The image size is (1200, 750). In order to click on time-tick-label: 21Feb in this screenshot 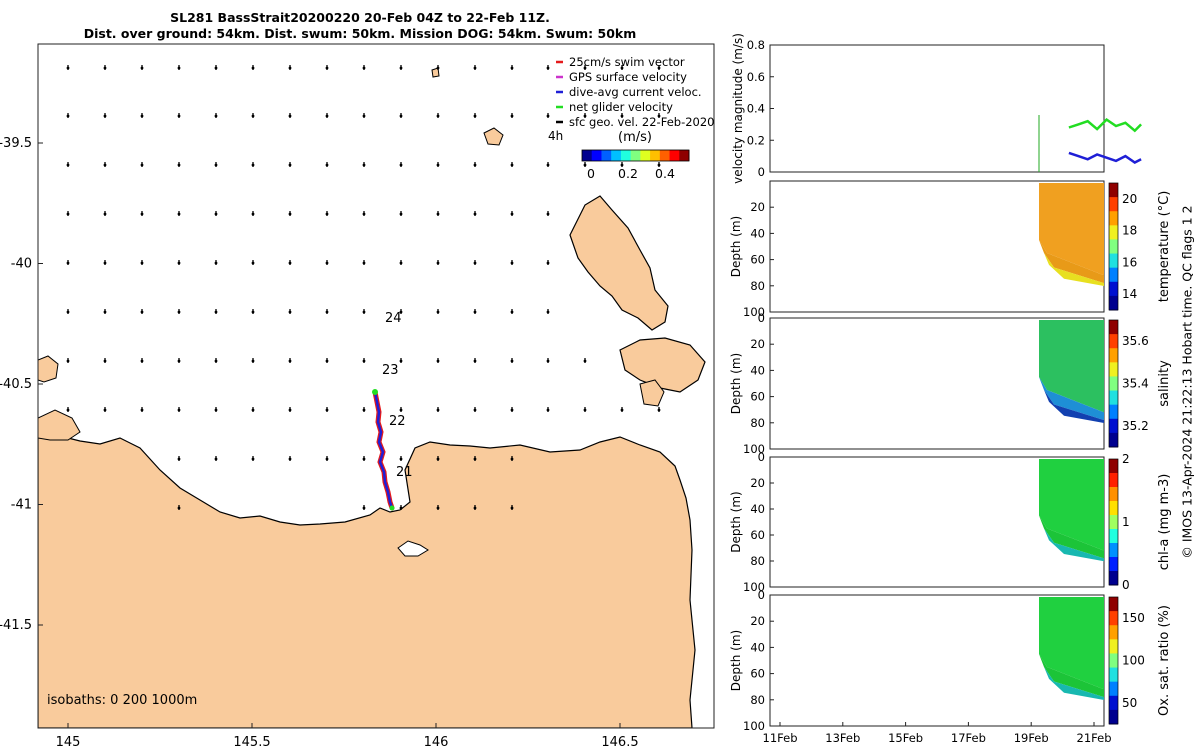, I will do `click(1094, 738)`.